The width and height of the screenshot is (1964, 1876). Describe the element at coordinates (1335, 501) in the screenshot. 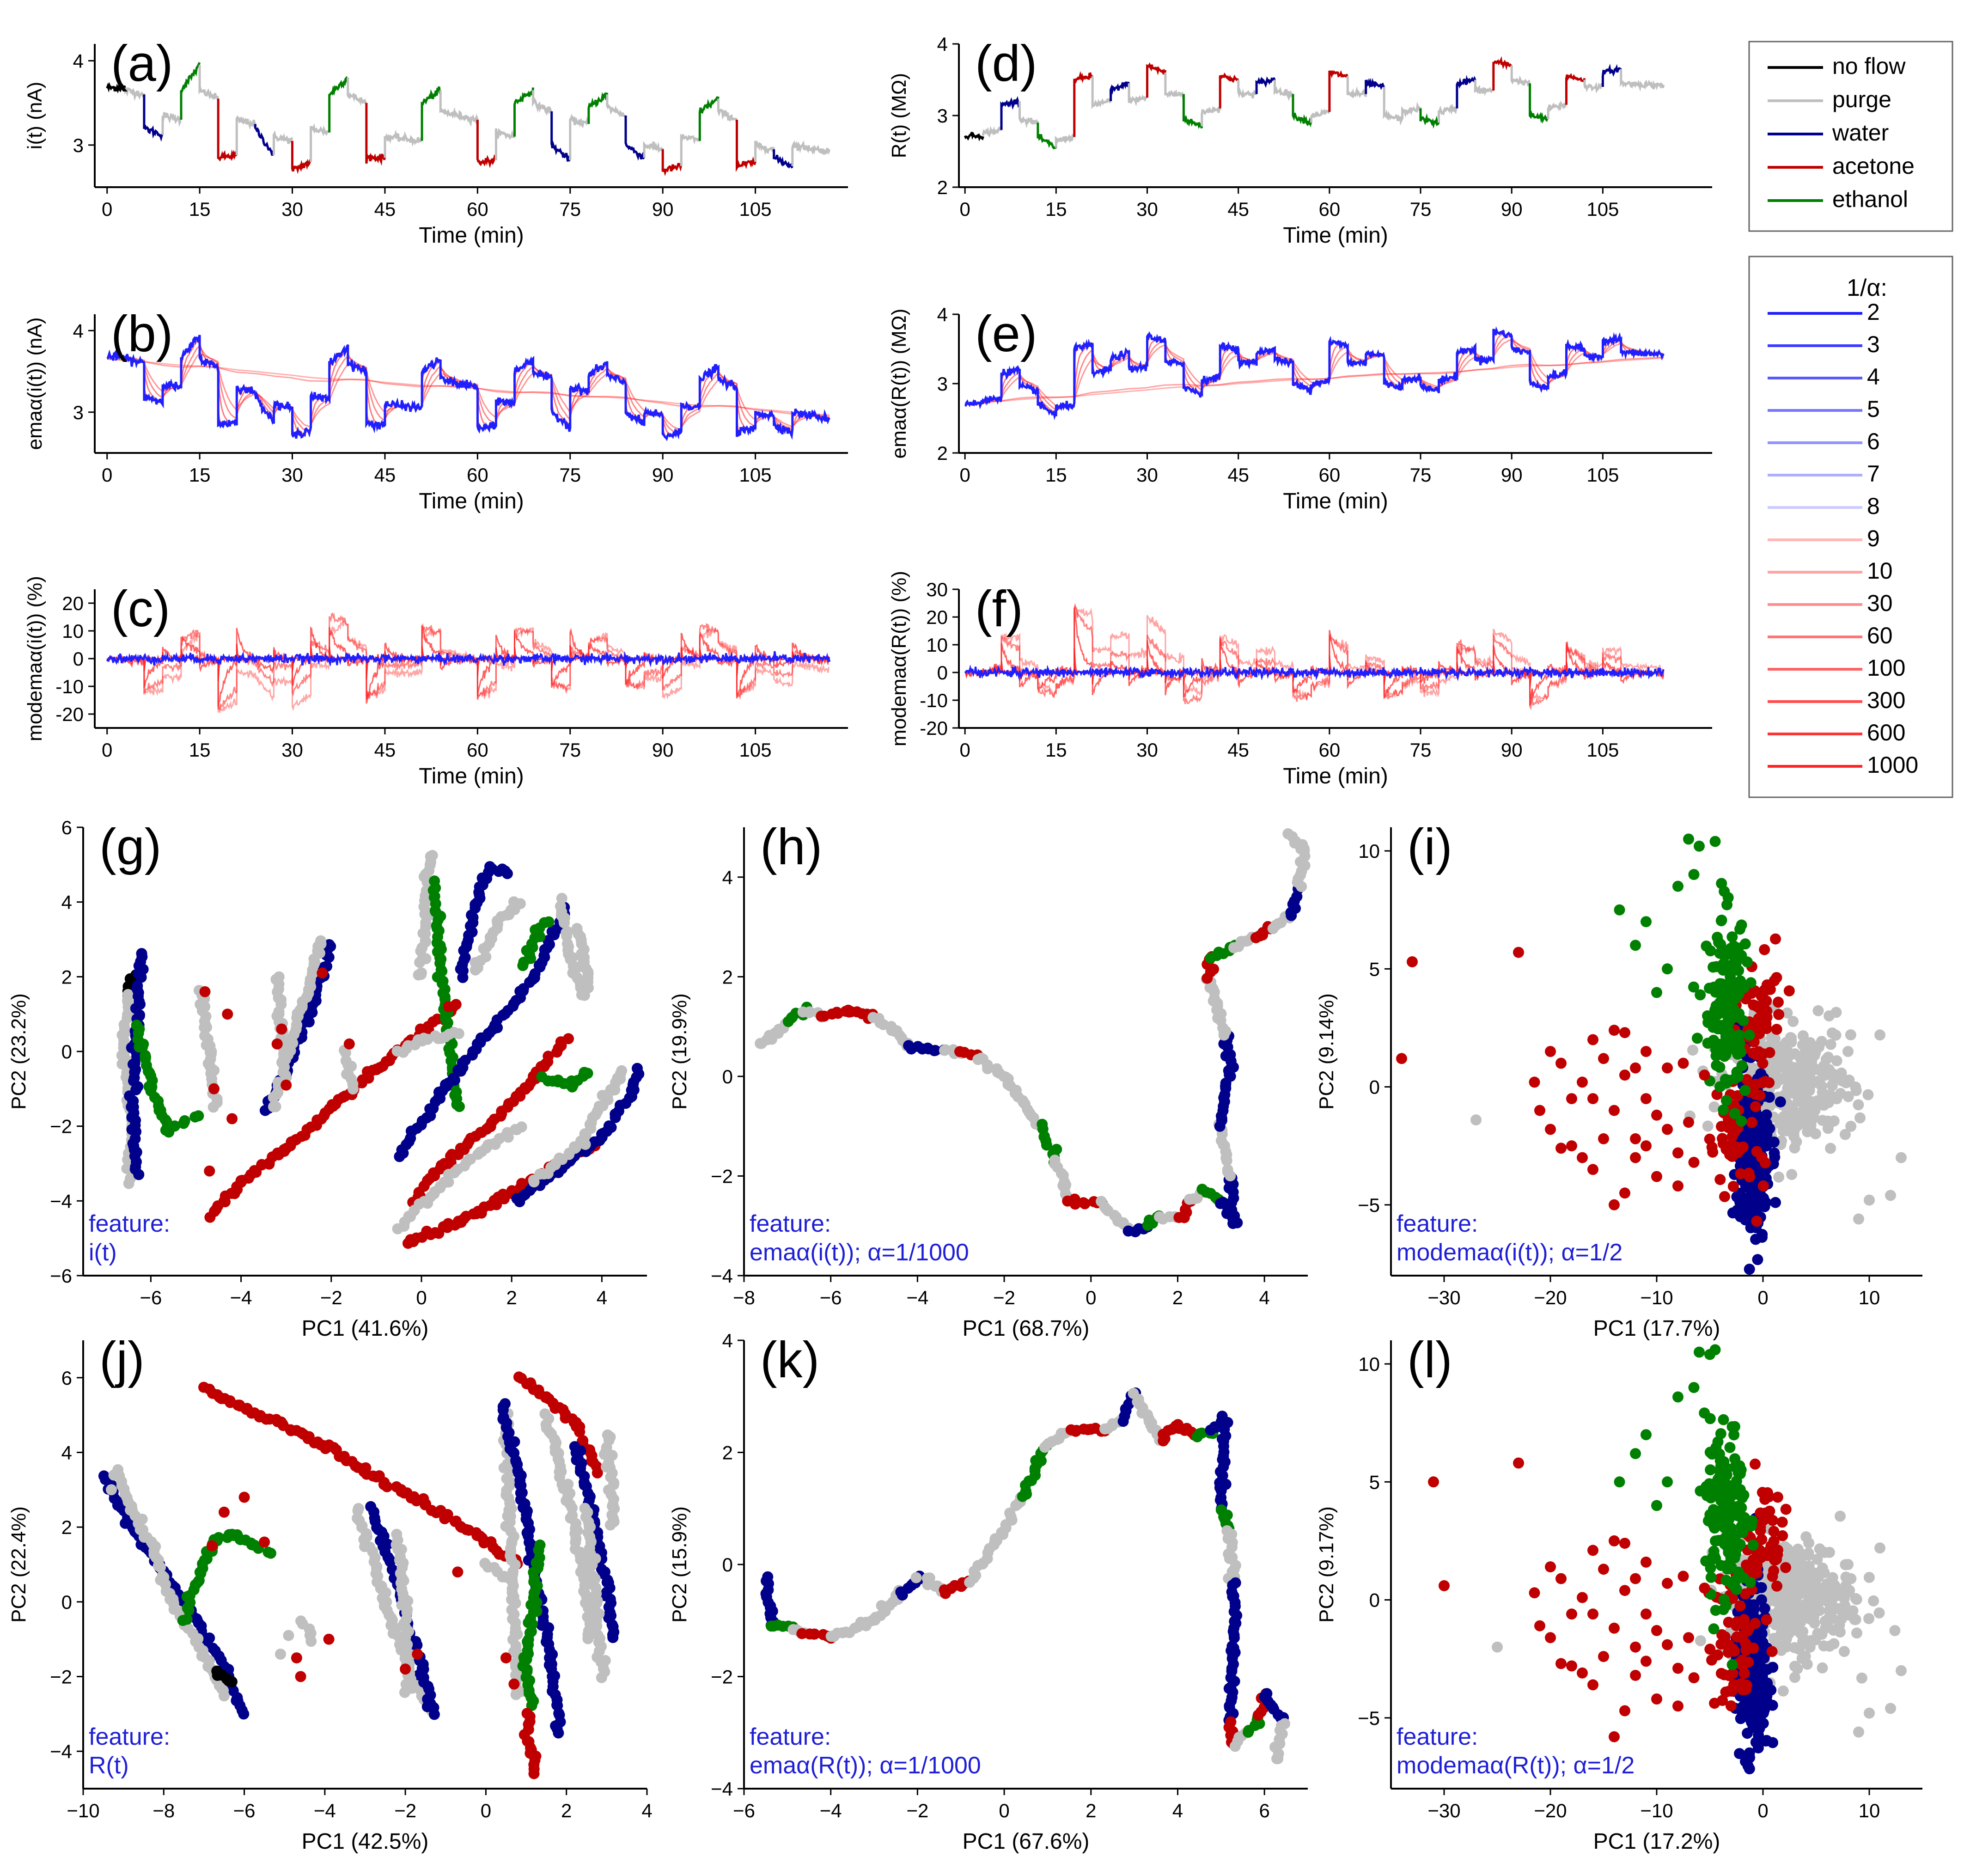

I see `x-axis-label: Time (min)` at that location.